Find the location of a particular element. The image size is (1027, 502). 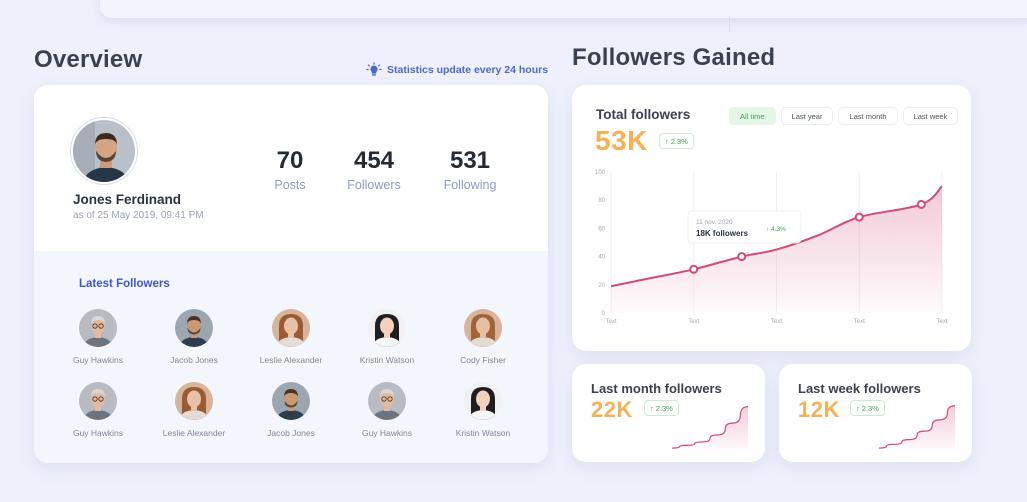

last-week-card: Last week followers 12K ↑ 2.3% is located at coordinates (875, 413).